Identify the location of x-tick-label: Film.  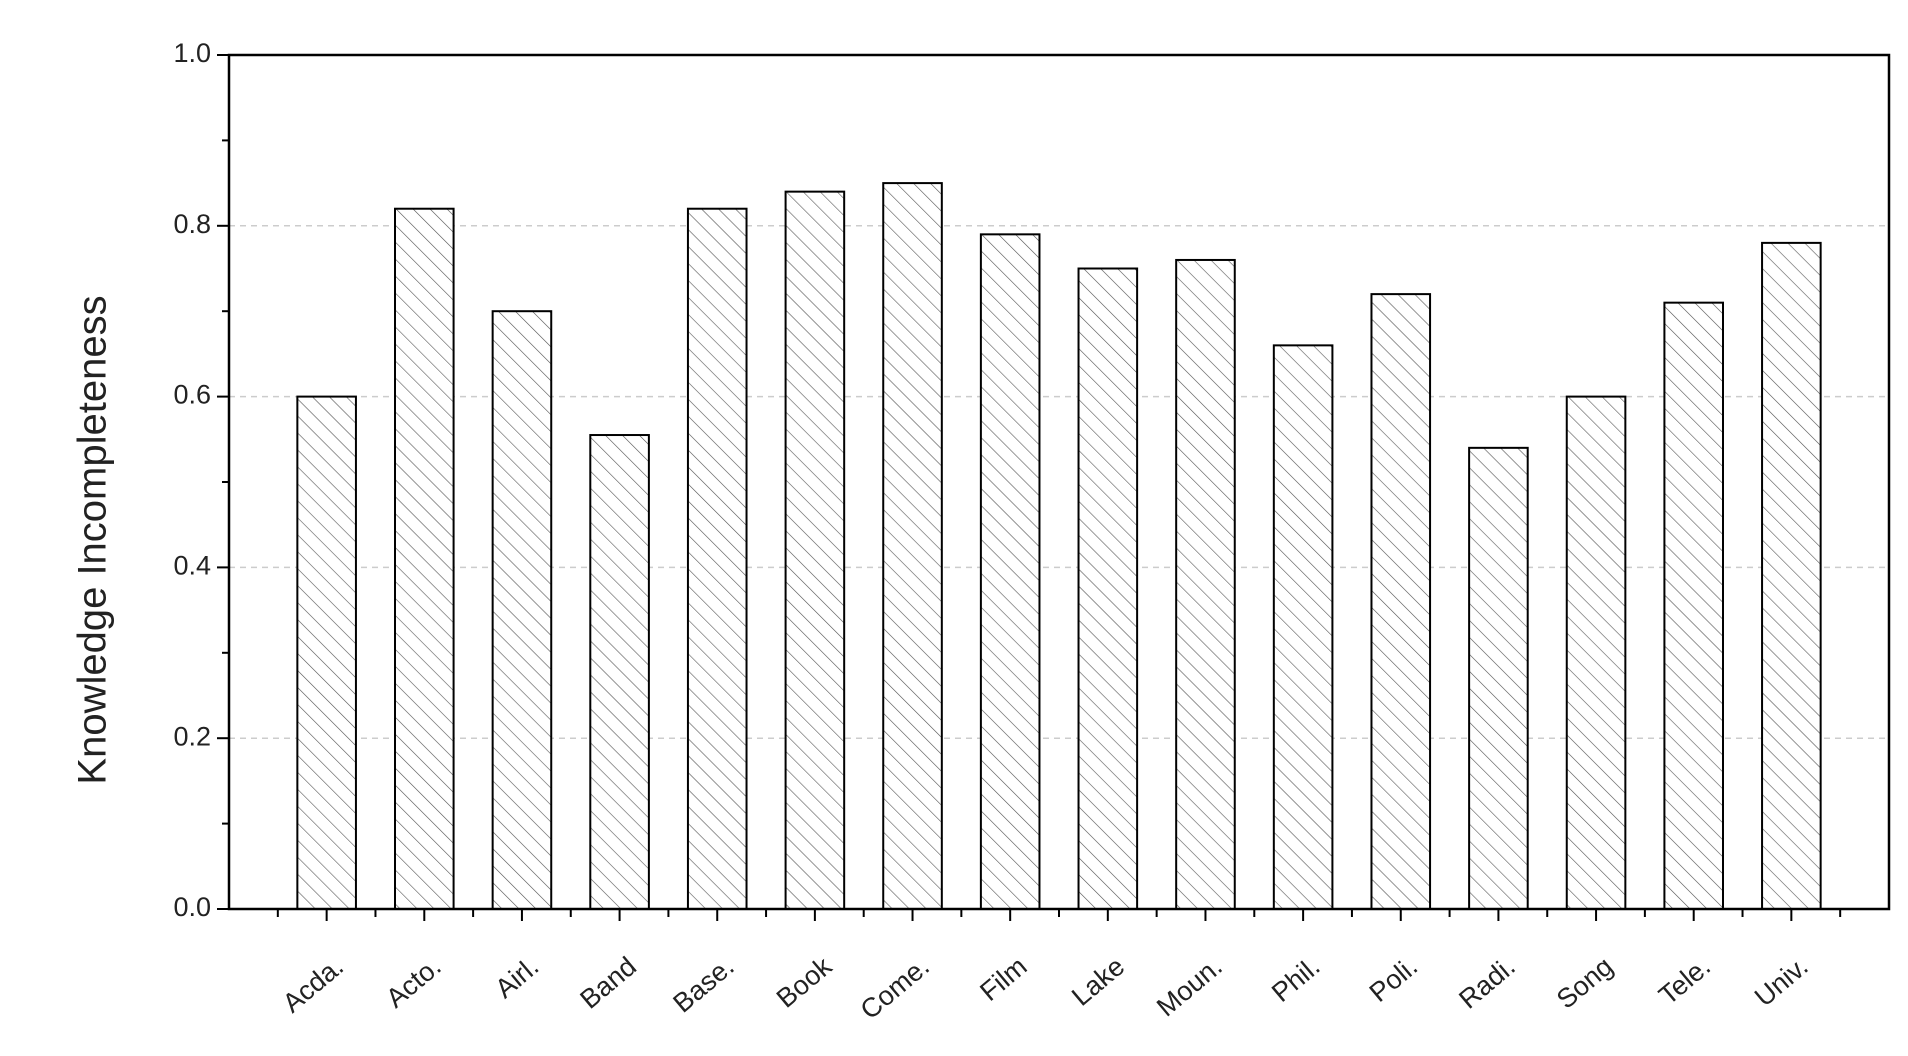
(1003, 979).